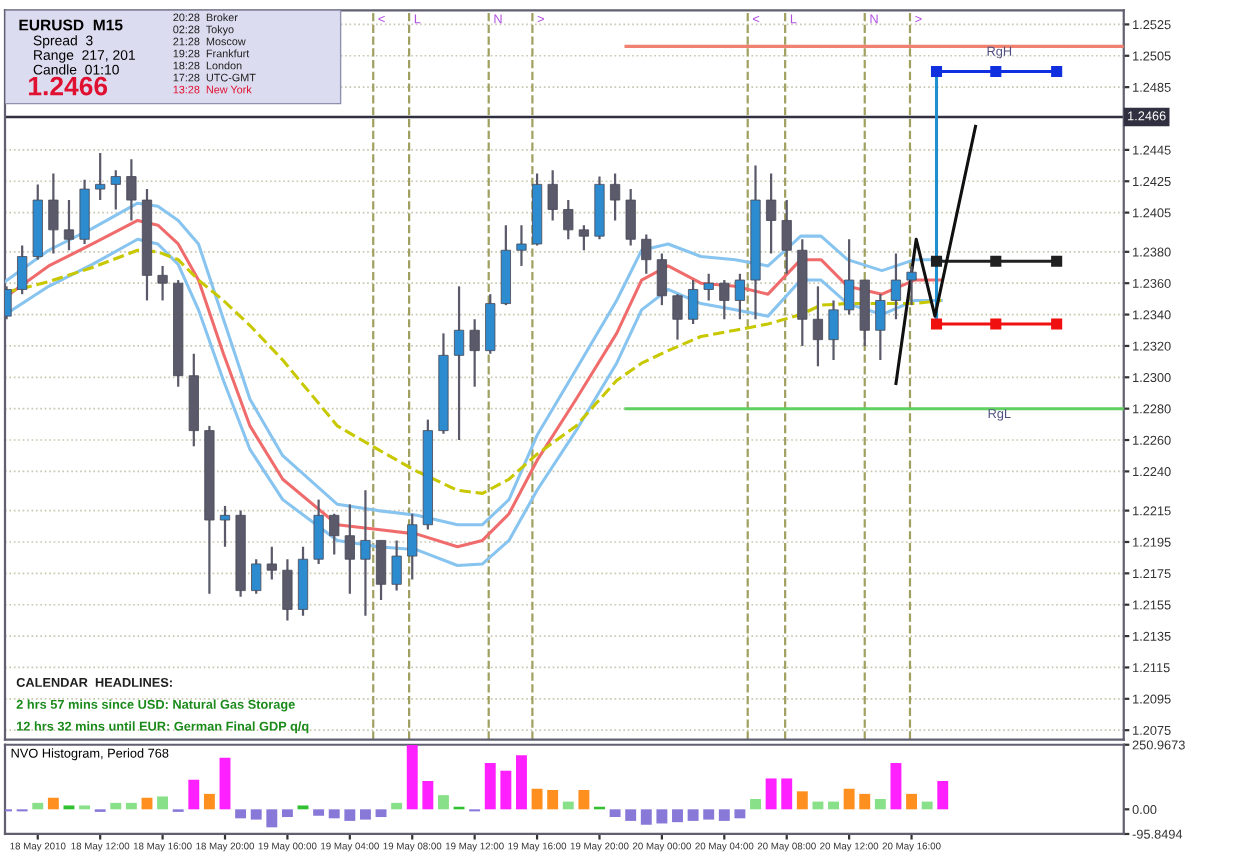 Image resolution: width=1250 pixels, height=858 pixels. Describe the element at coordinates (68, 86) in the screenshot. I see `annotation: 1.2466` at that location.